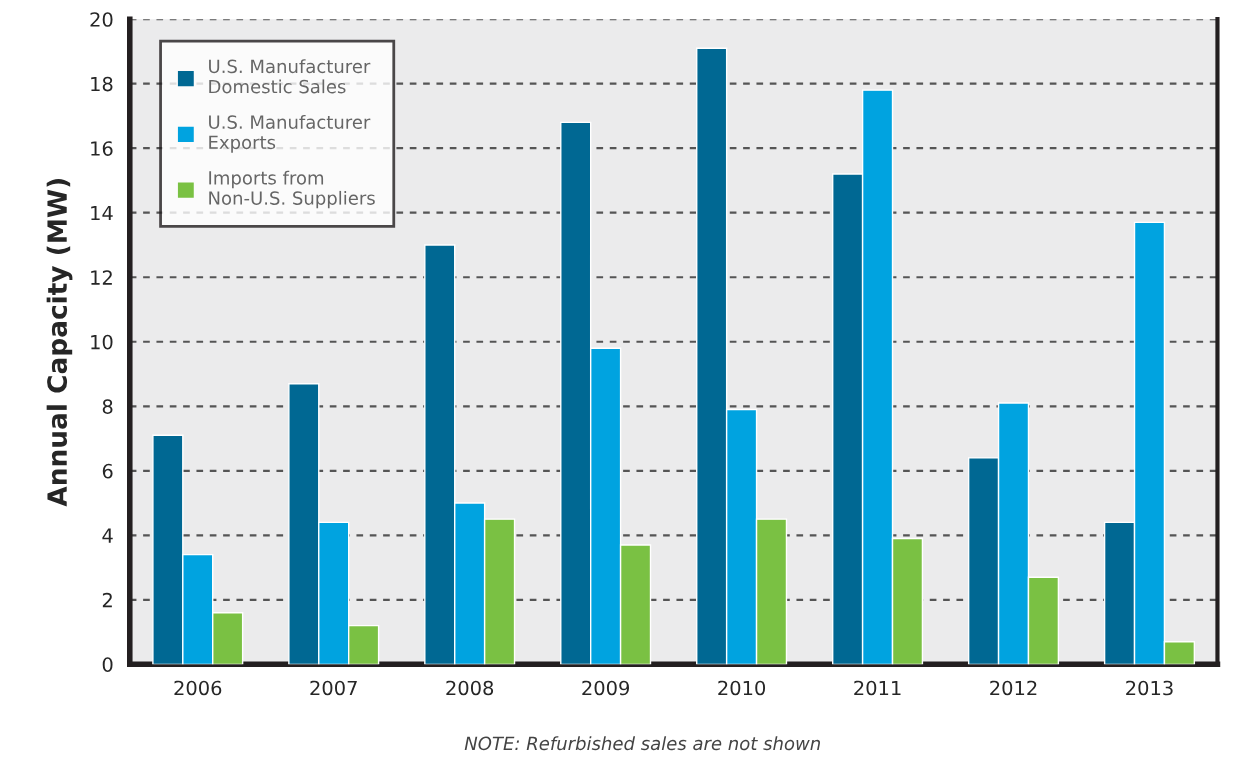 Image resolution: width=1236 pixels, height=768 pixels. Describe the element at coordinates (333, 688) in the screenshot. I see `x-tick-label: 2007` at that location.